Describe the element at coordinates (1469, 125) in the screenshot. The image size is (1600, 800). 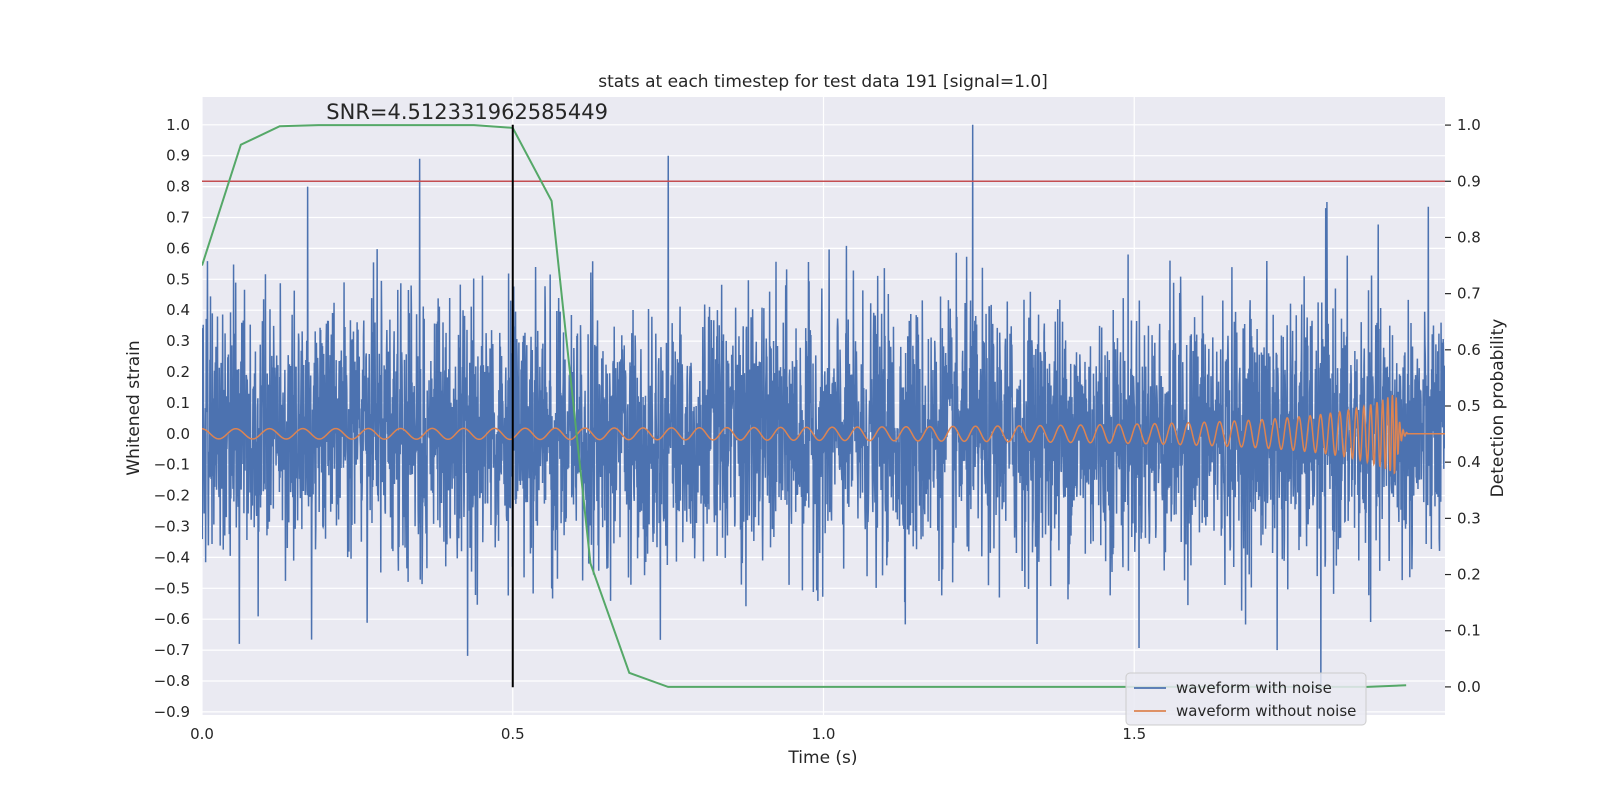
I see `y2-tick-label: 1.0` at that location.